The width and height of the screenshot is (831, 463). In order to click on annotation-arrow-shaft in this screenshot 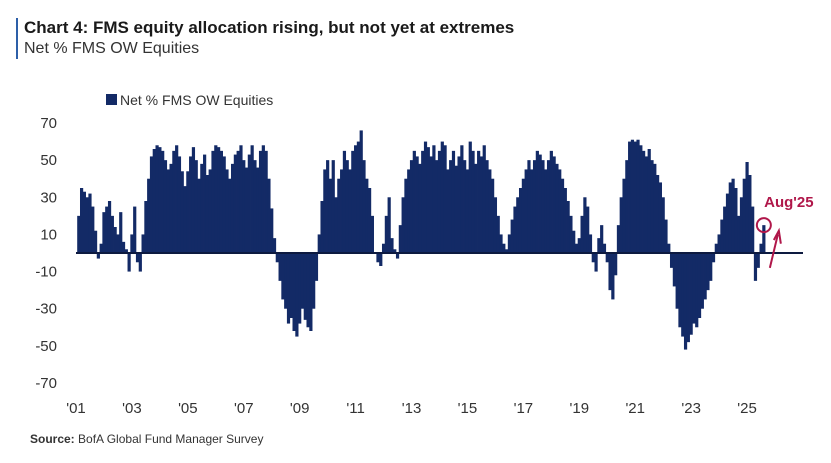, I will do `click(773, 251)`.